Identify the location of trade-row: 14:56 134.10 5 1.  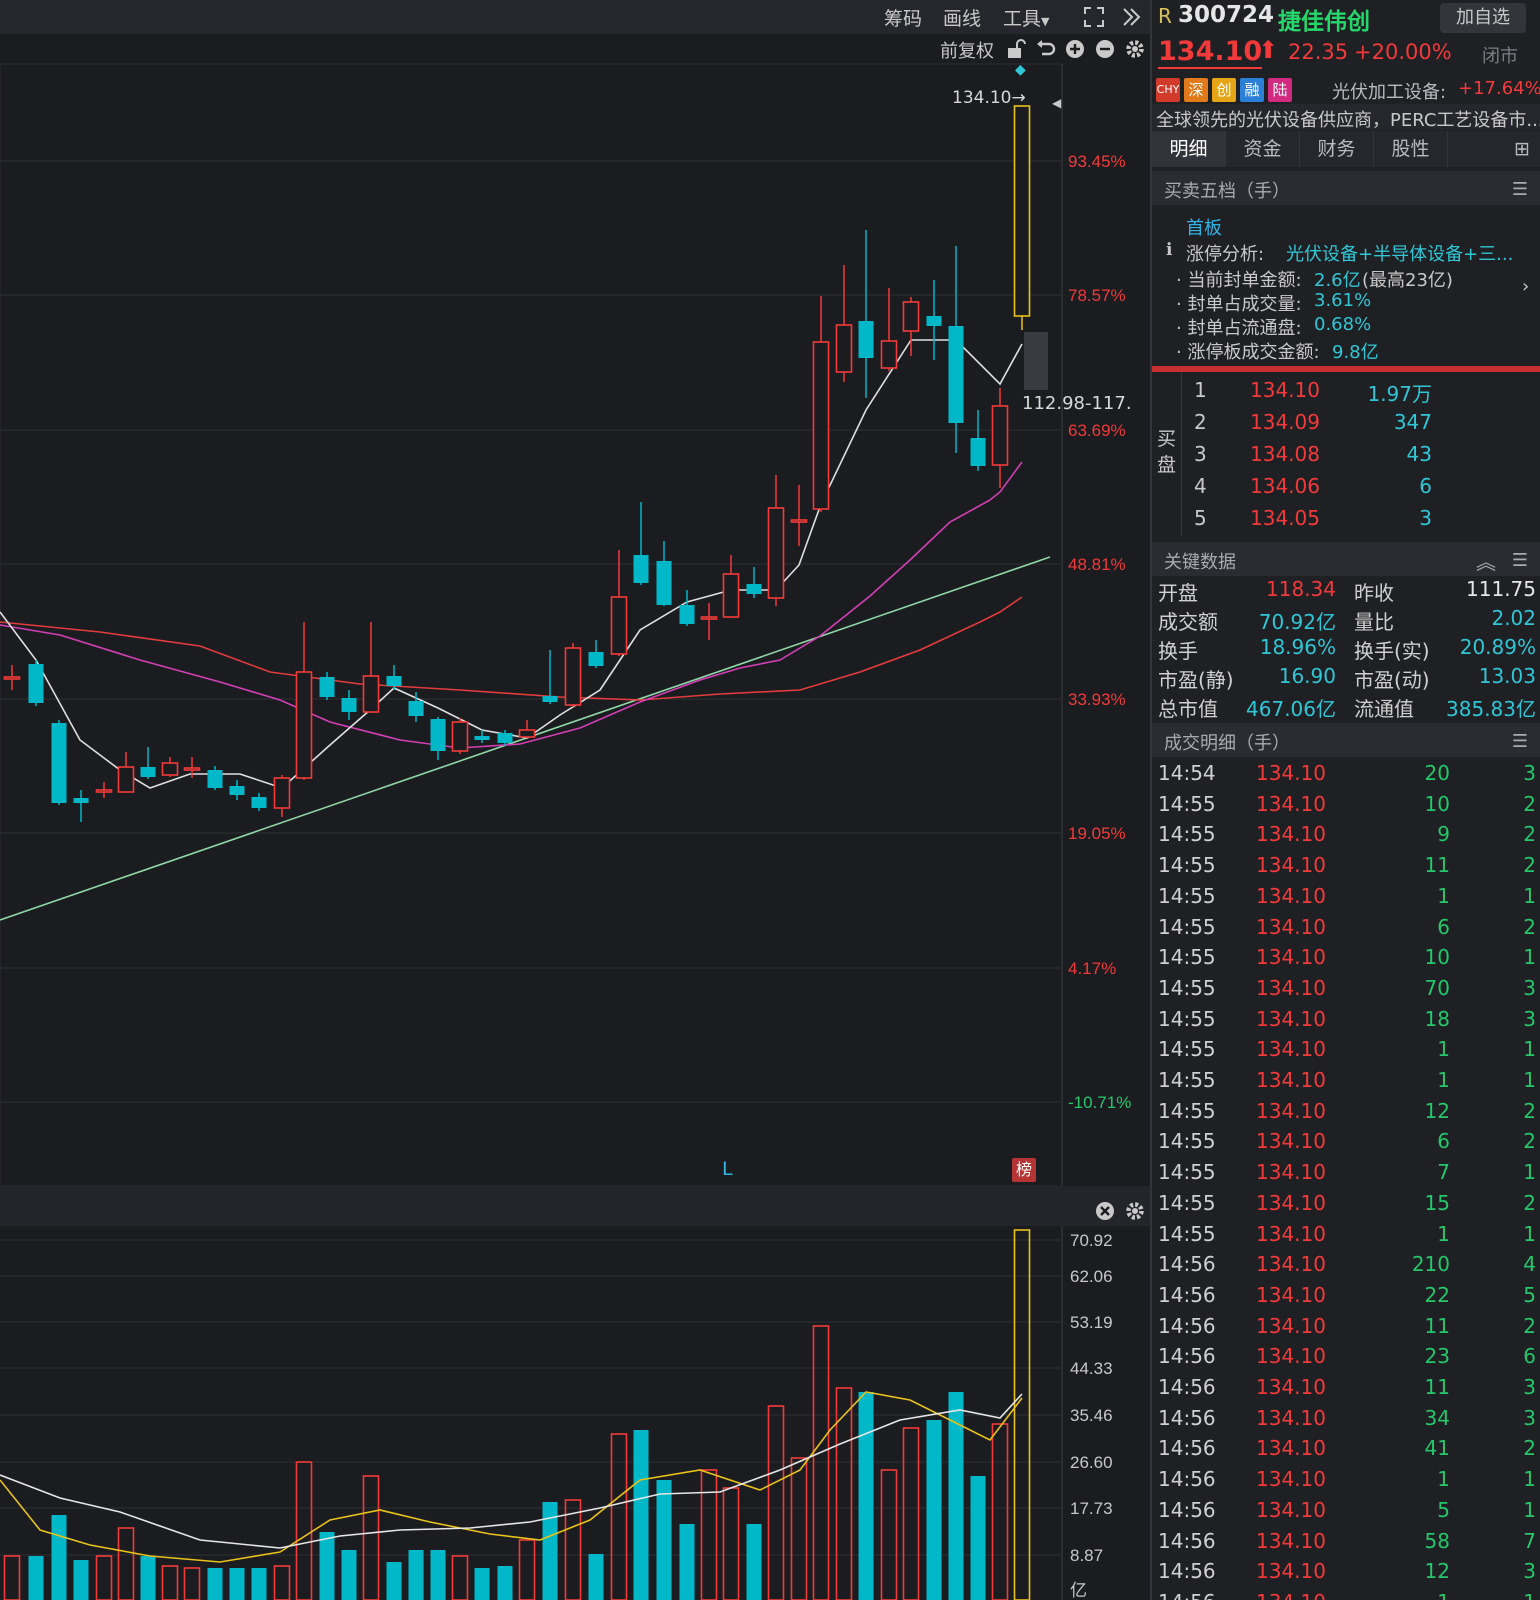
(1346, 1513).